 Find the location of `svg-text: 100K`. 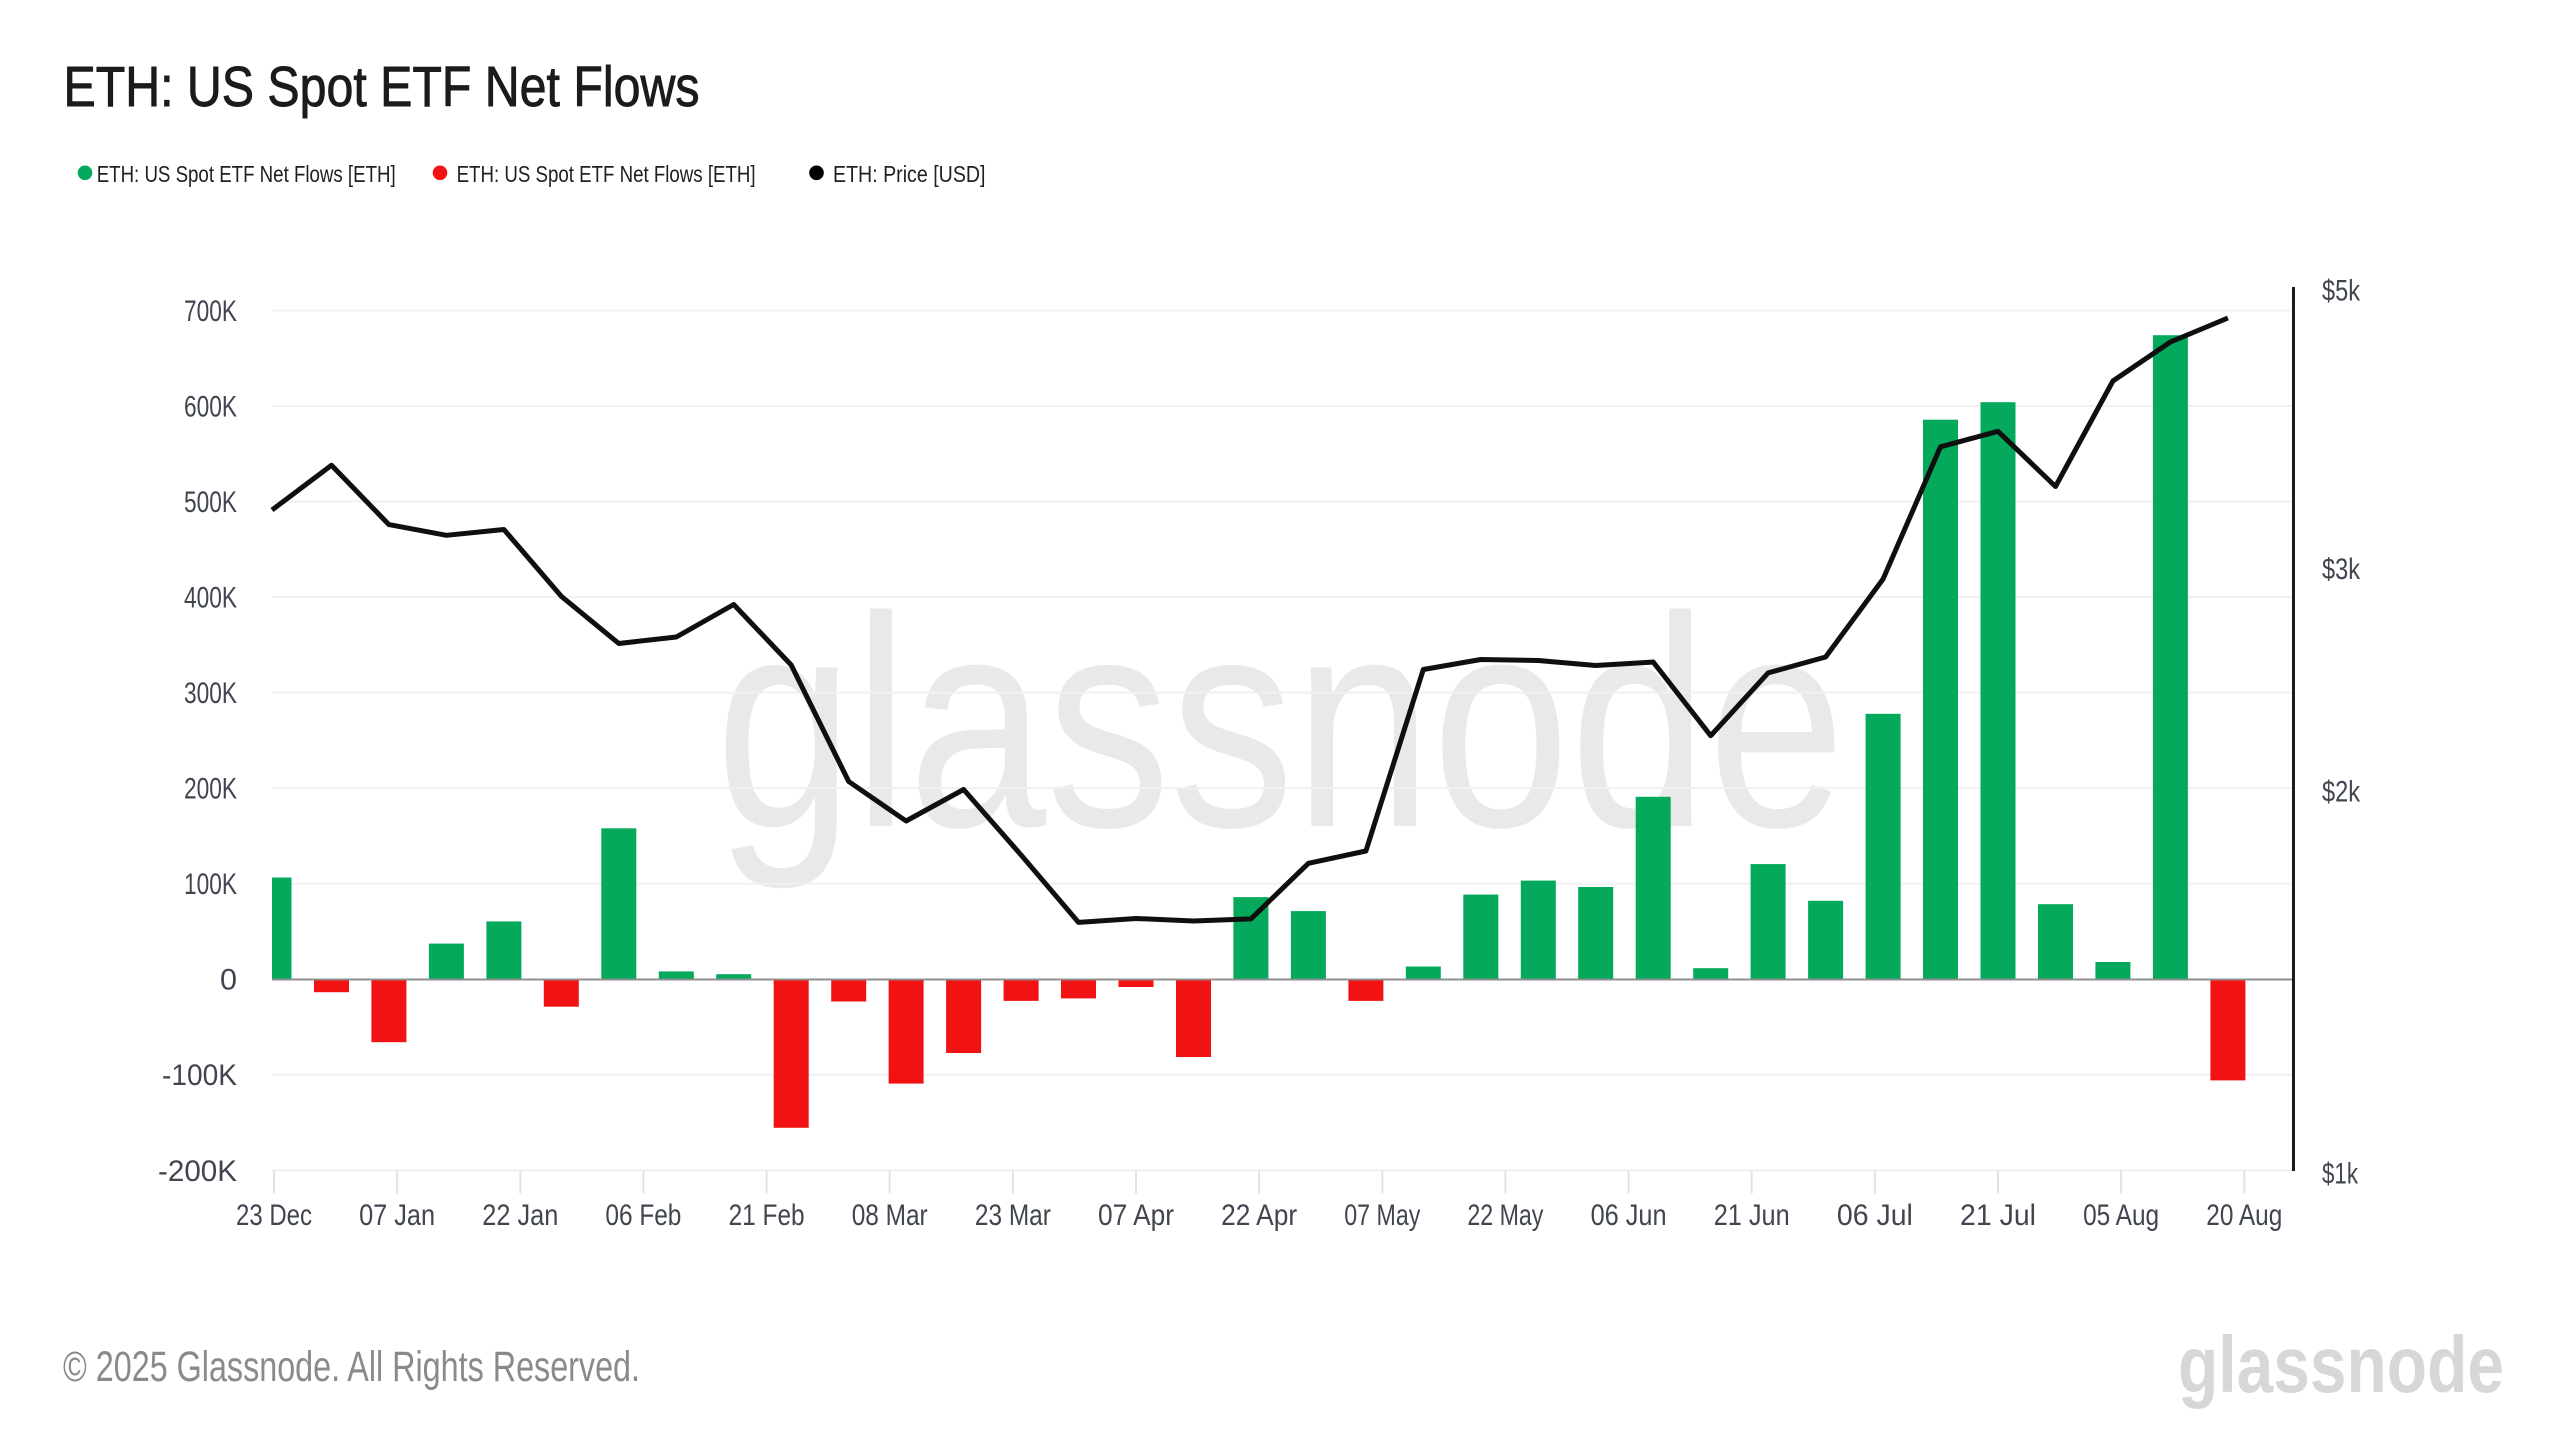

svg-text: 100K is located at coordinates (210, 884).